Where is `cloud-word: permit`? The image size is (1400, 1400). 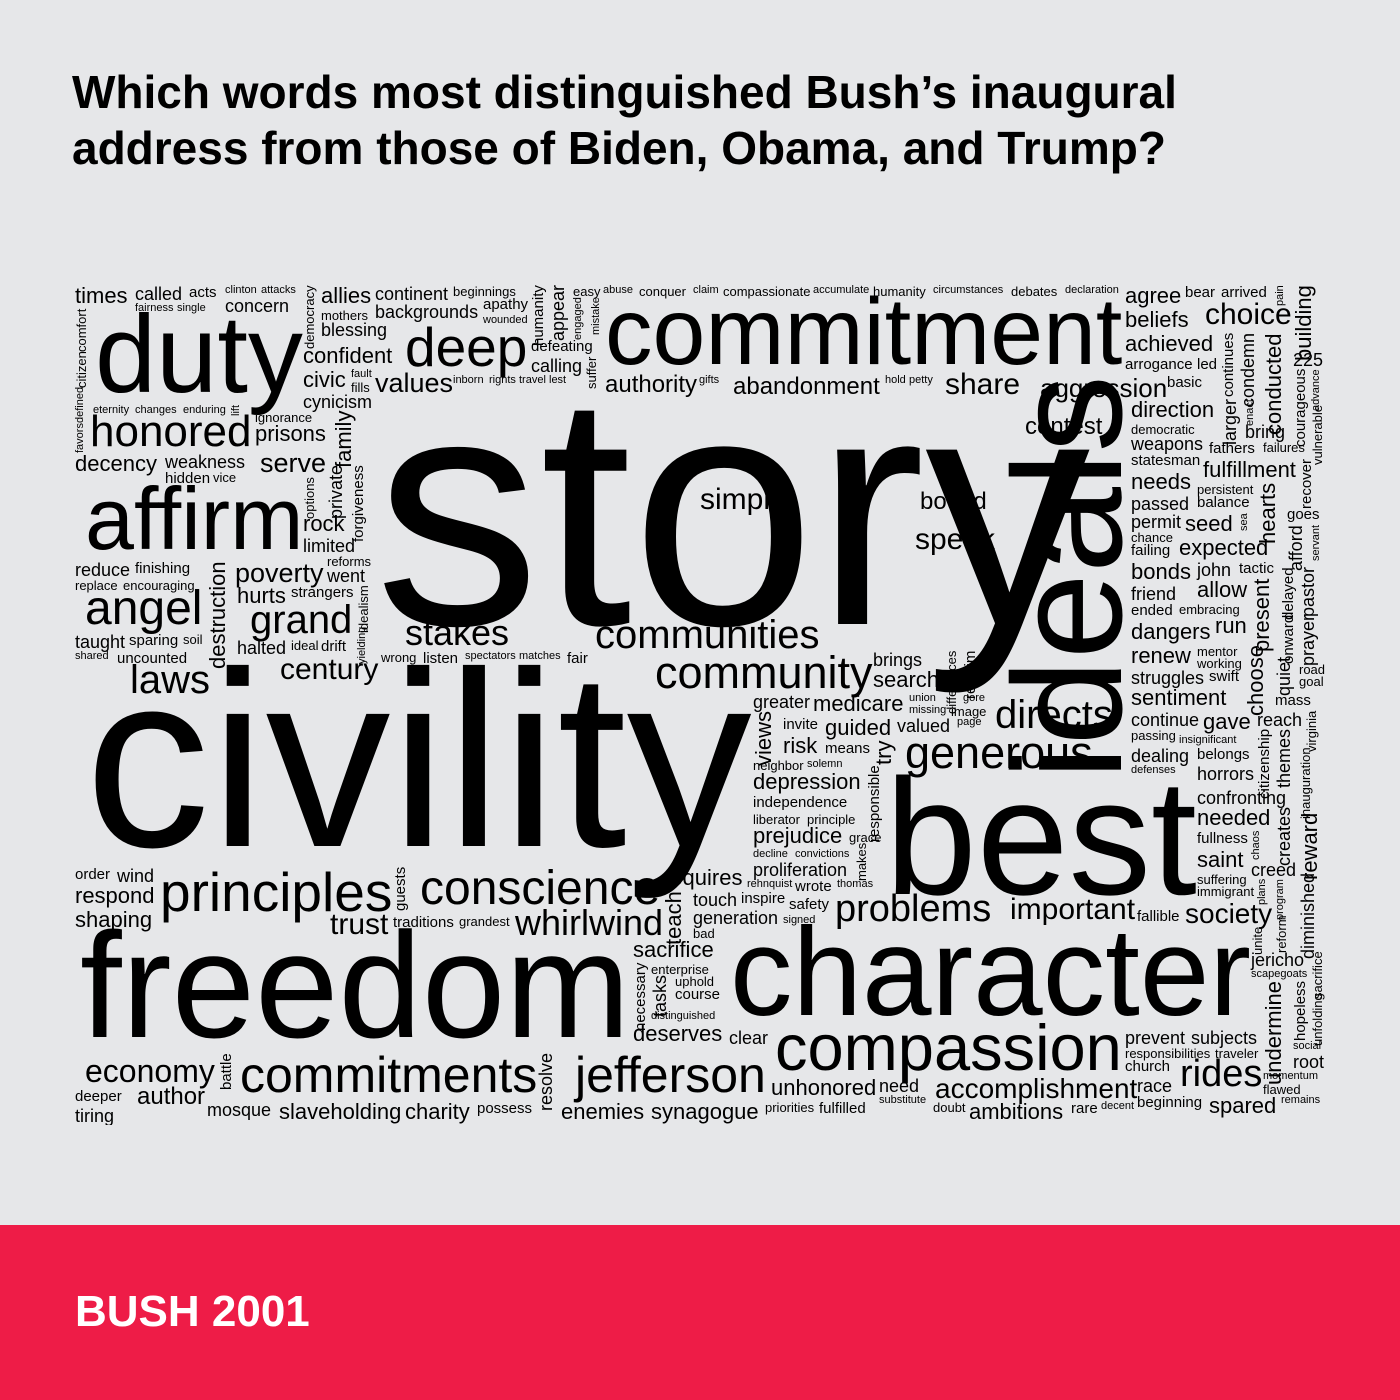
cloud-word: permit is located at coordinates (1156, 522).